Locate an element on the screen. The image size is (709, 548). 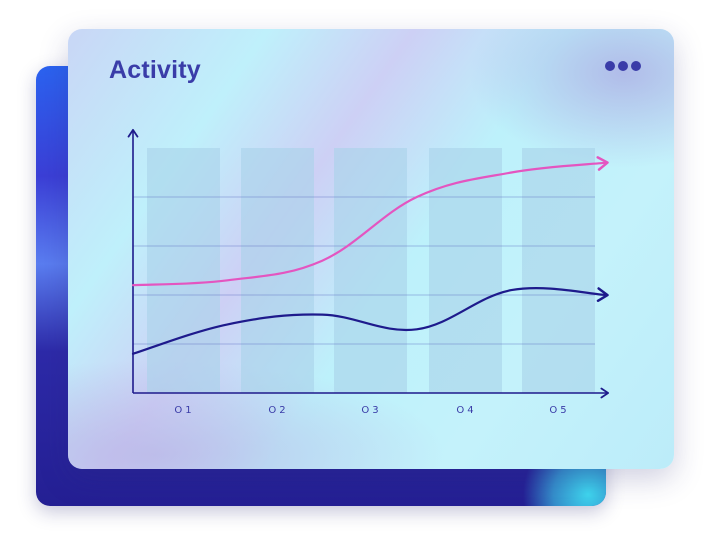
x-tick-label-1: O1 is located at coordinates (184, 410).